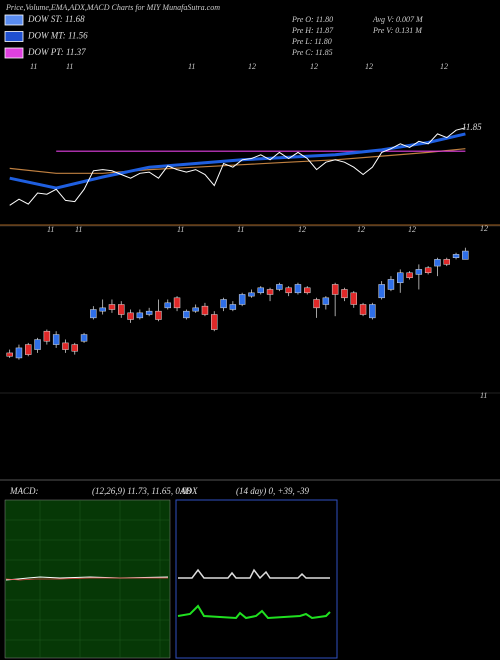 Image resolution: width=500 pixels, height=660 pixels. Describe the element at coordinates (312, 30) in the screenshot. I see `stat: Pre H: 11.87` at that location.